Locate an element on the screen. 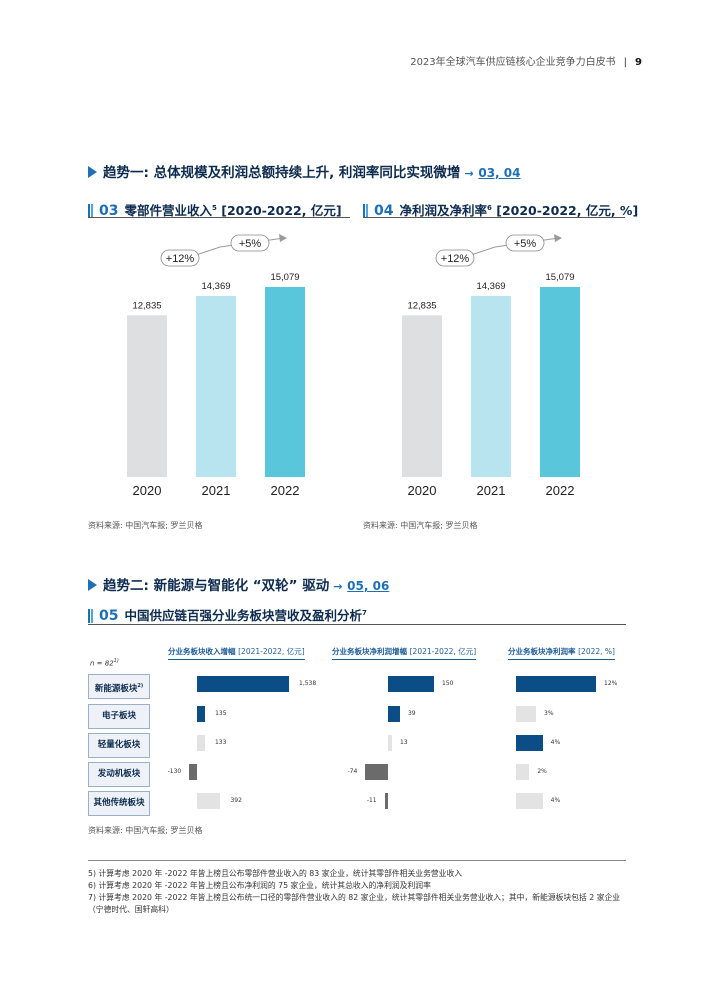 The height and width of the screenshot is (1004, 710). sample-size-footnote-ref: 1) is located at coordinates (116, 661).